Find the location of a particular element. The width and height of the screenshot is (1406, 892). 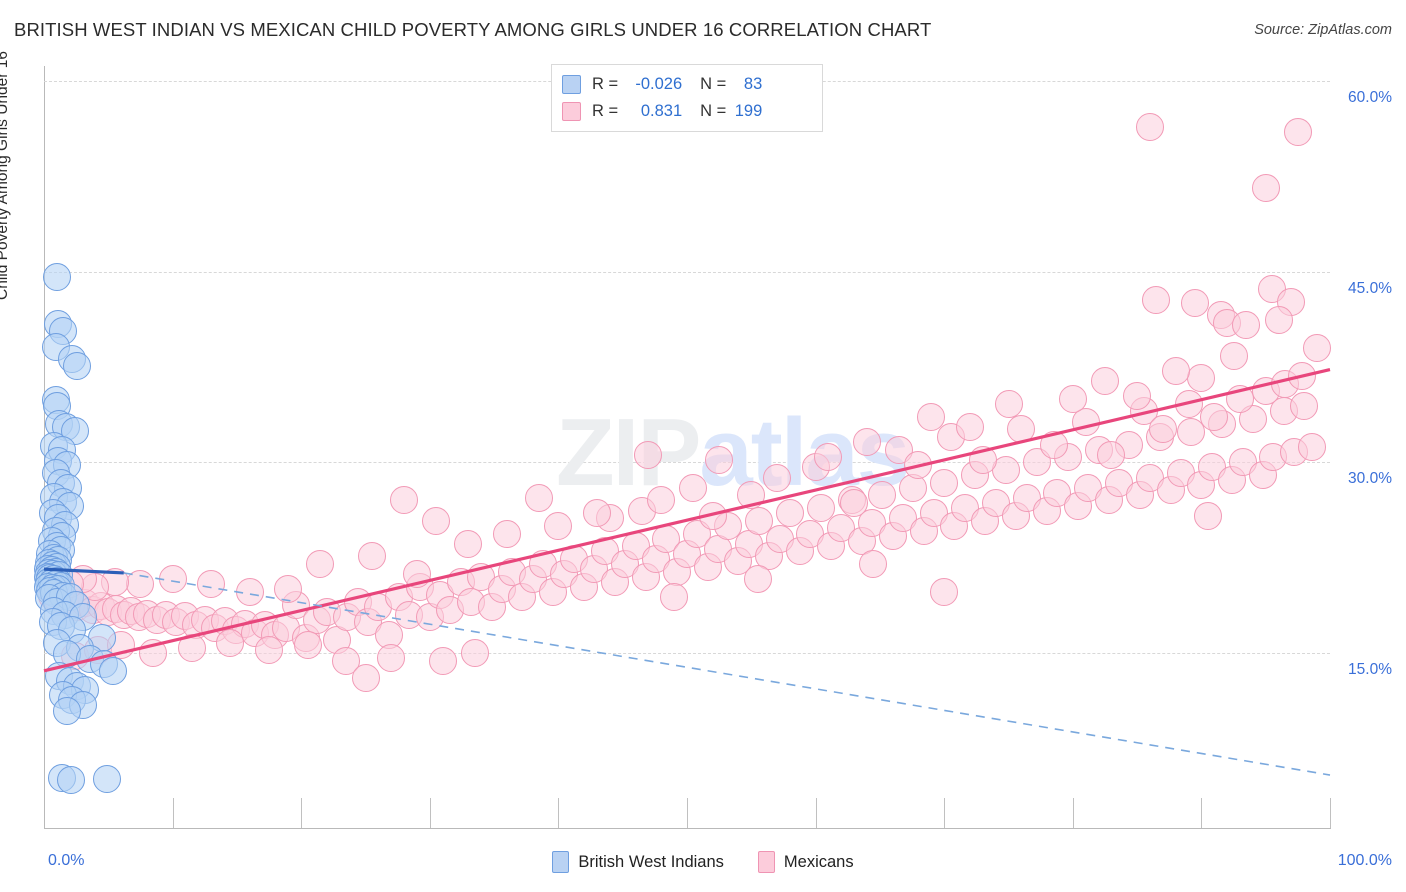

stats-r-value-2: 0.831 is located at coordinates (661, 111).